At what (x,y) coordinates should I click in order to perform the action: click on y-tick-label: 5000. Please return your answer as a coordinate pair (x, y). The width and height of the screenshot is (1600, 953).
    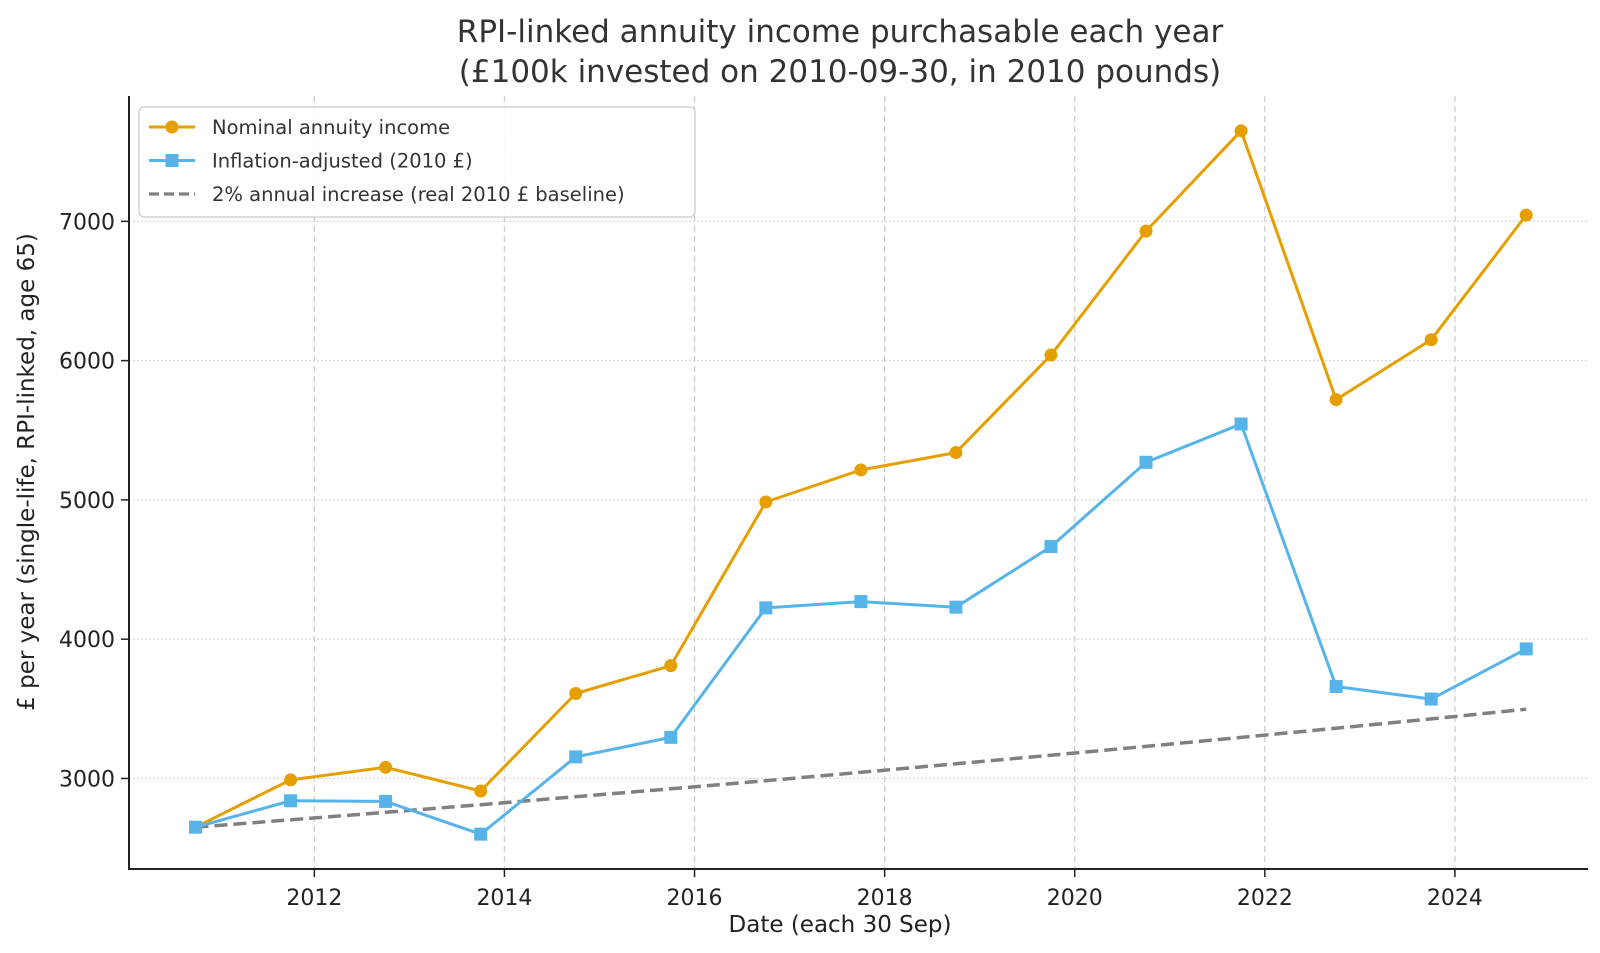
    Looking at the image, I should click on (87, 501).